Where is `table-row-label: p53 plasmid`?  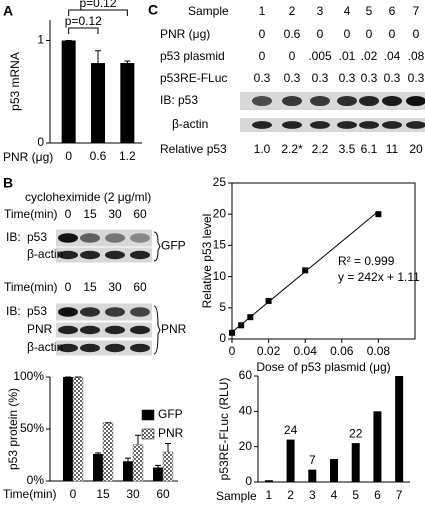 table-row-label: p53 plasmid is located at coordinates (192, 56).